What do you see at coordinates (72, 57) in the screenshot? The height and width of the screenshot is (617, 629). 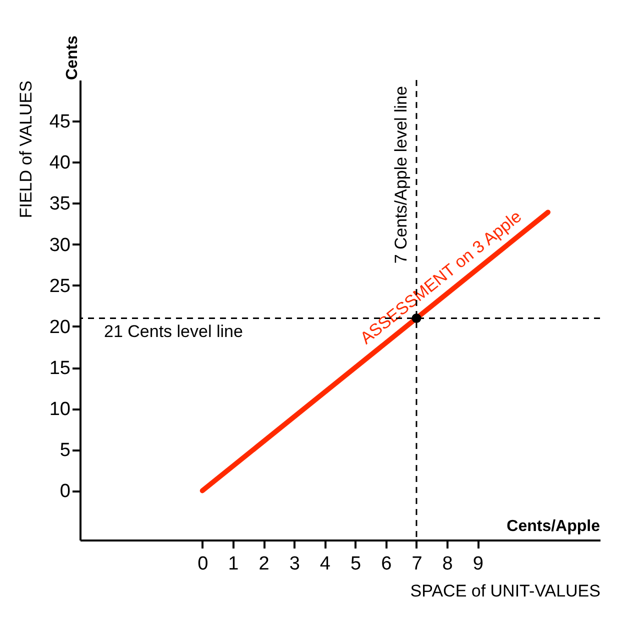 I see `text: Cents` at bounding box center [72, 57].